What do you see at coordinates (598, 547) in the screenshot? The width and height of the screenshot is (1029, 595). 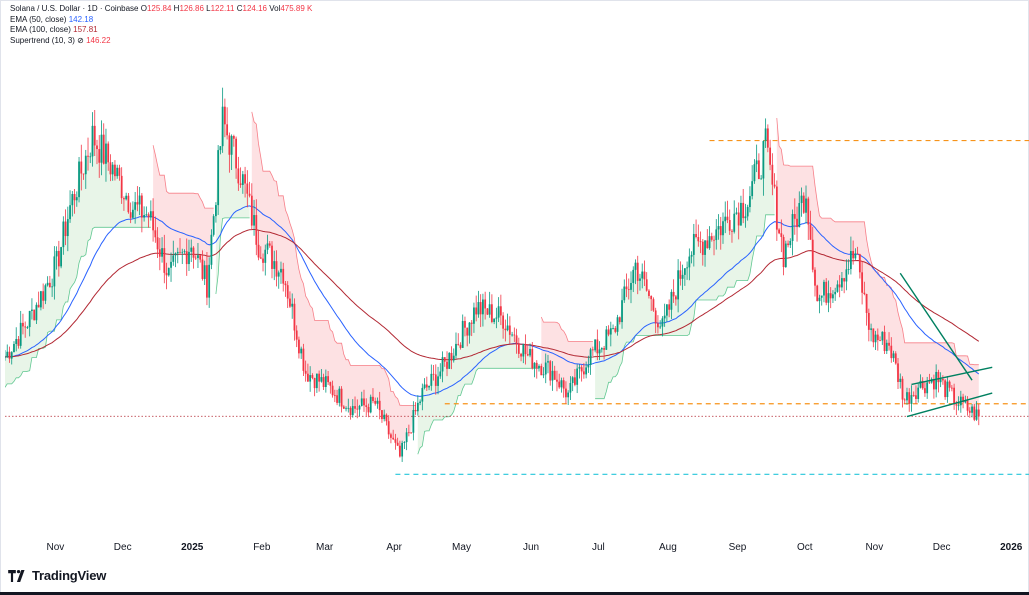 I see `x-tick-label: Jul` at bounding box center [598, 547].